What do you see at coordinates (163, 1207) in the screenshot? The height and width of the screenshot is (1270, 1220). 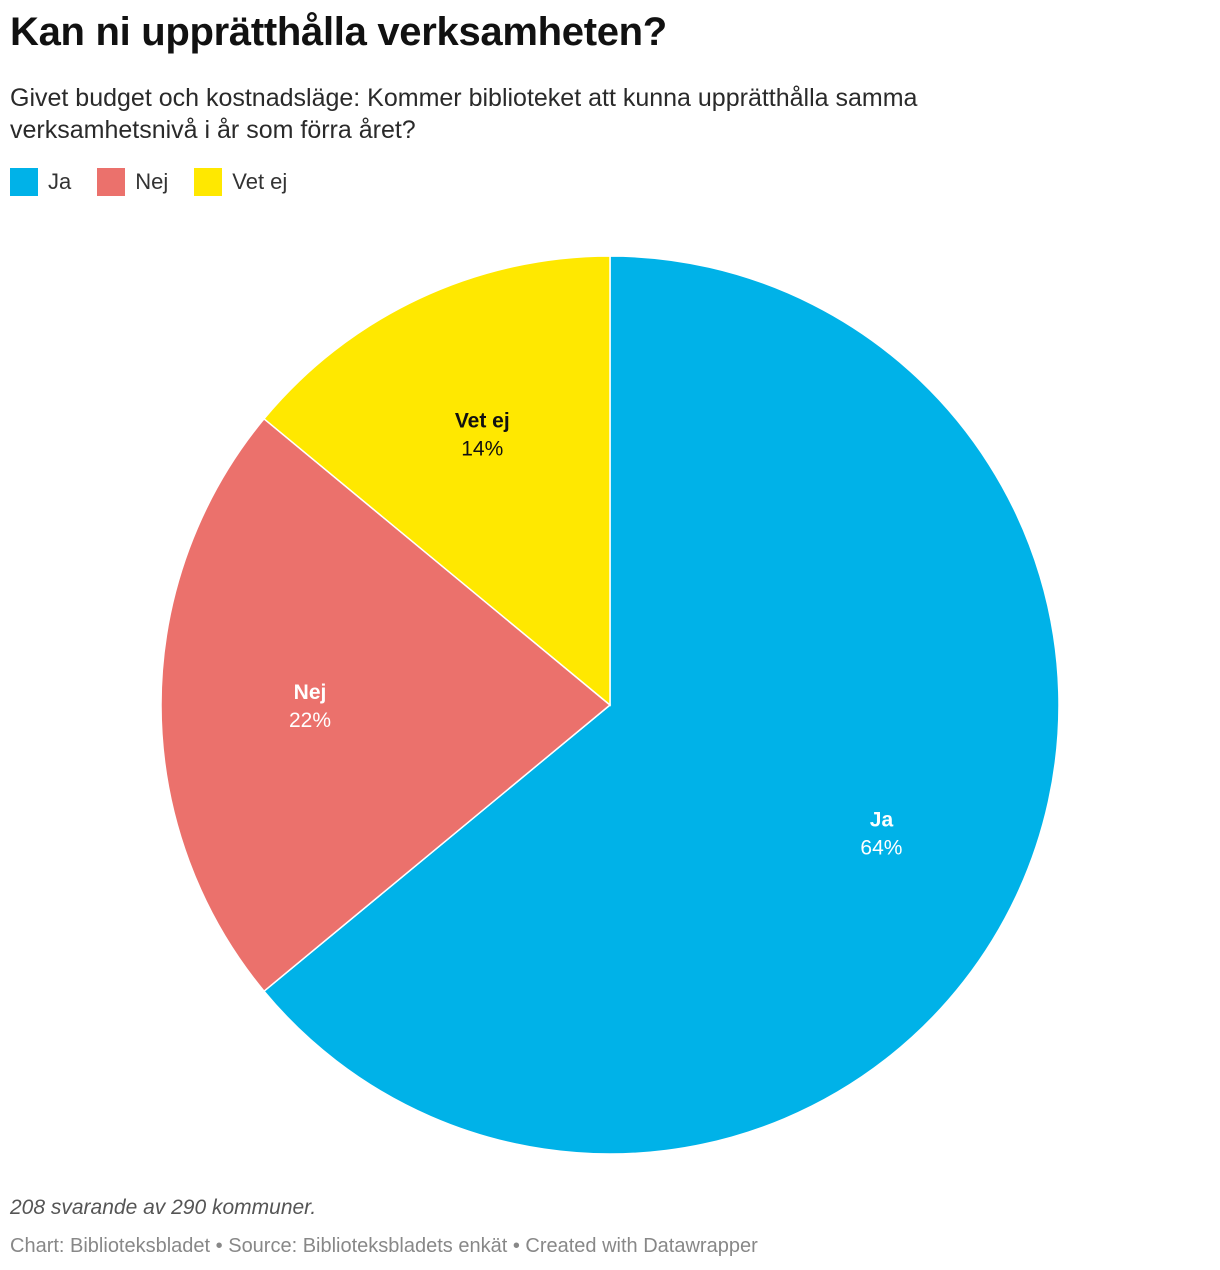 I see `chart-note: 208 svarande av 290 kommuner.` at bounding box center [163, 1207].